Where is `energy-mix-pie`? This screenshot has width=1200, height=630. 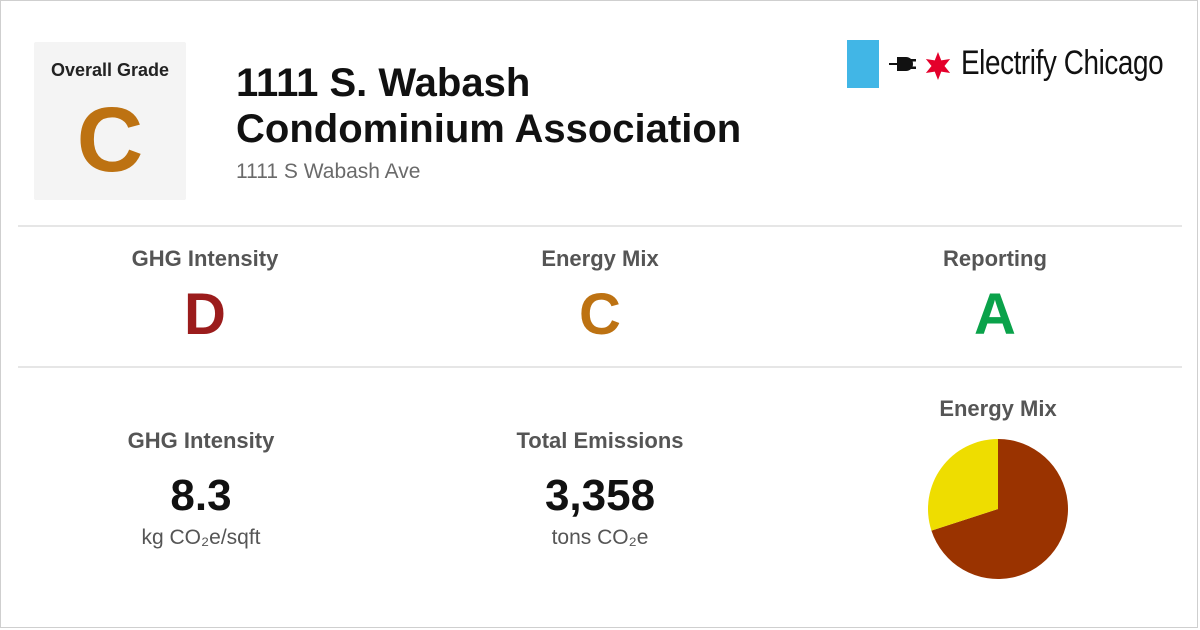
energy-mix-pie is located at coordinates (998, 509).